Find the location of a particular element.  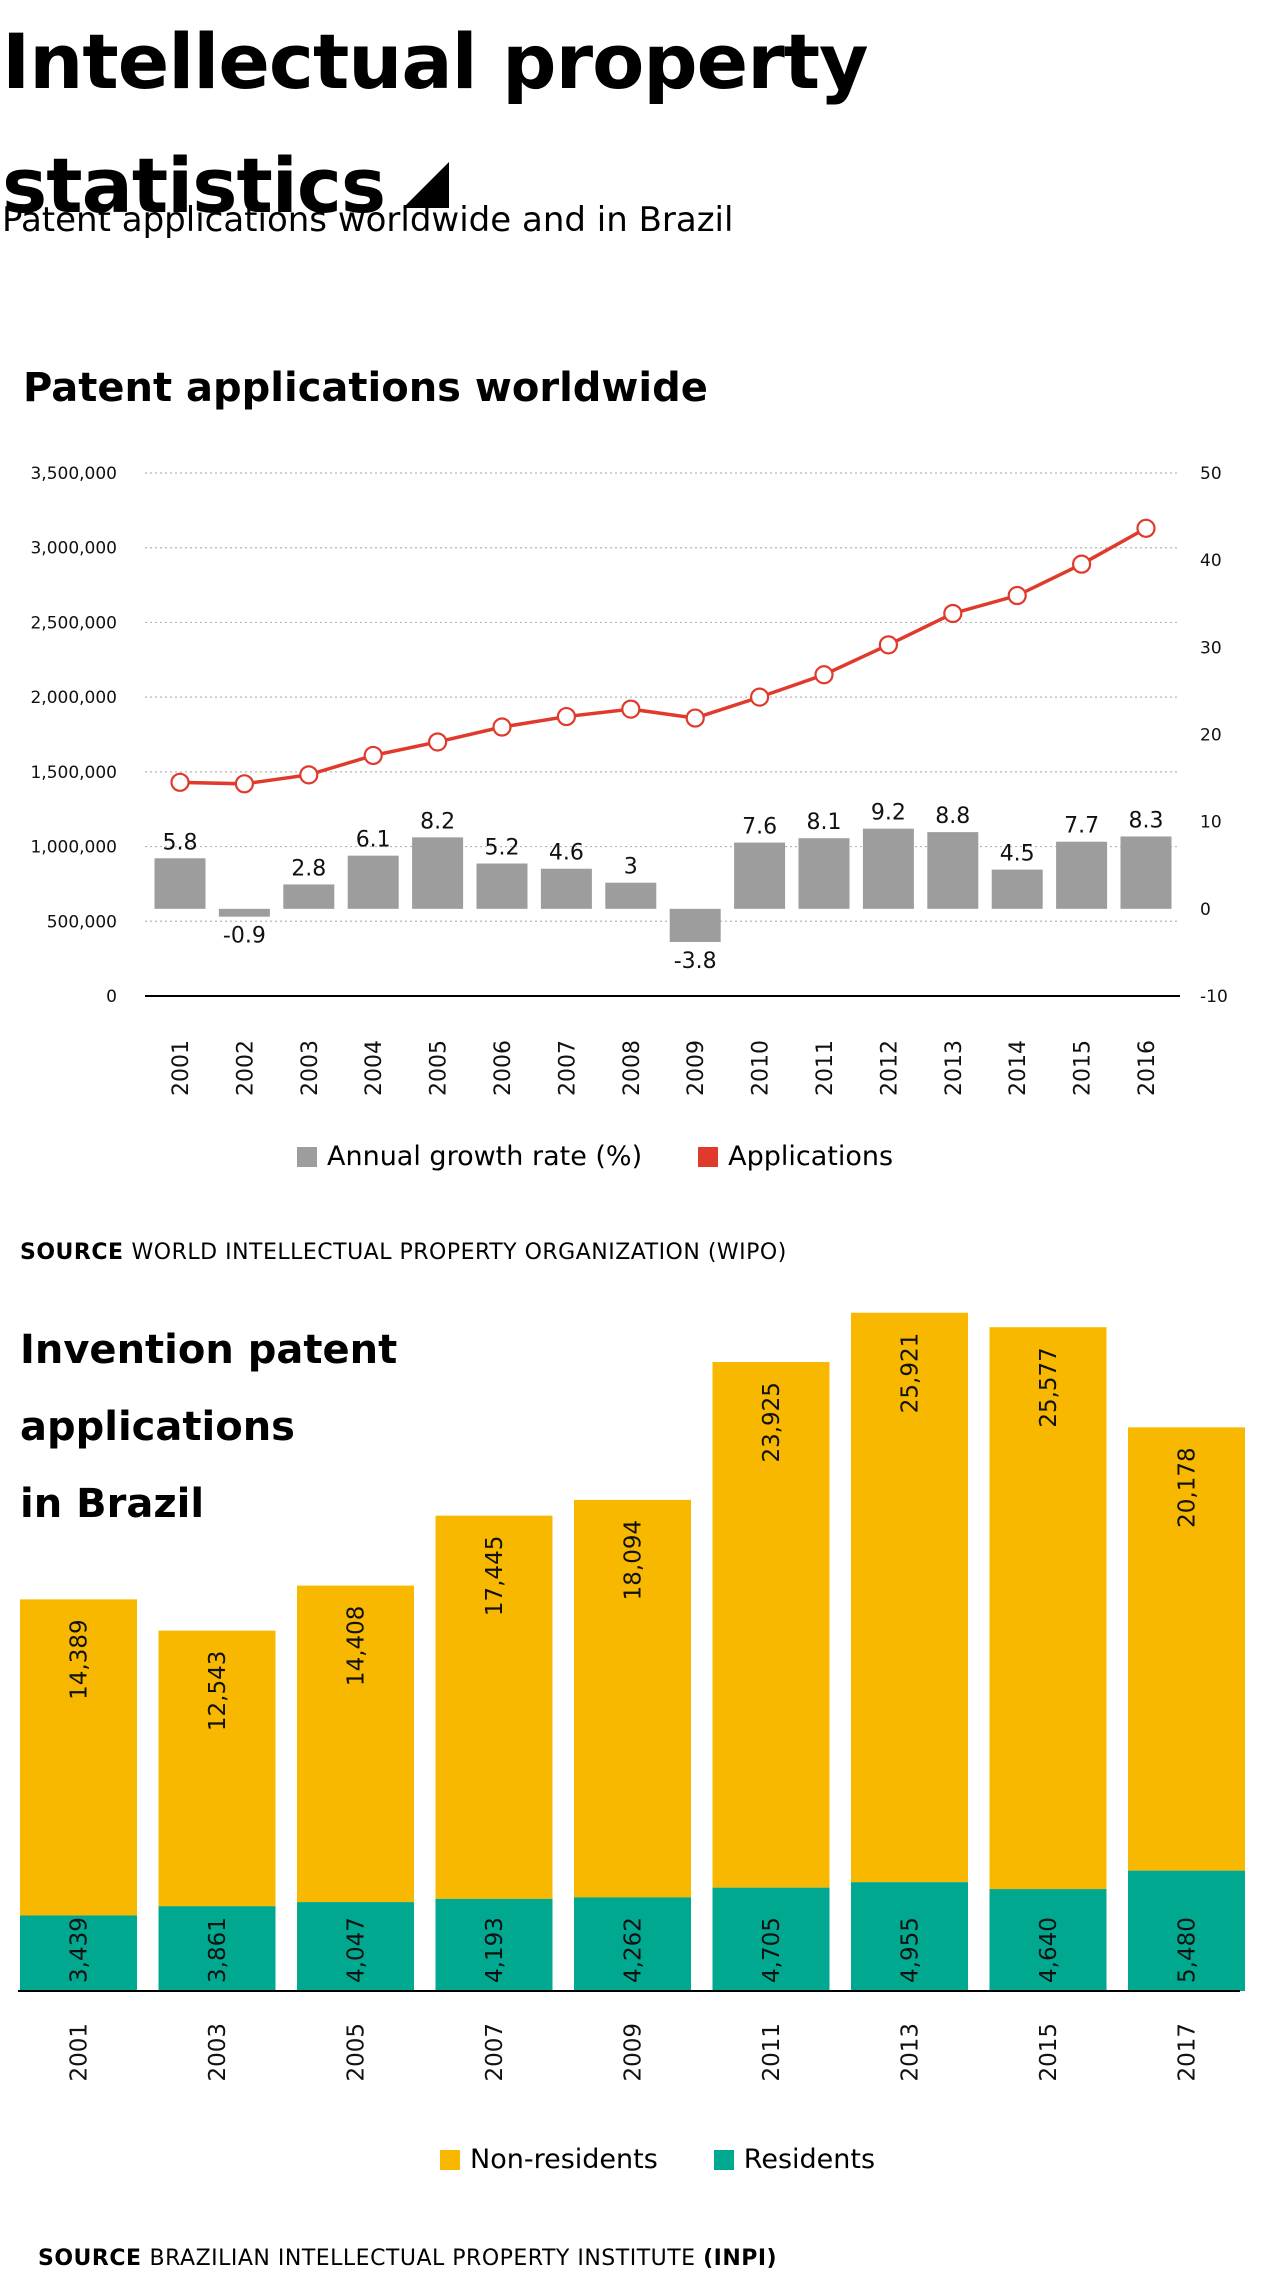

right-axis-tick-label: 0 is located at coordinates (1205, 910).